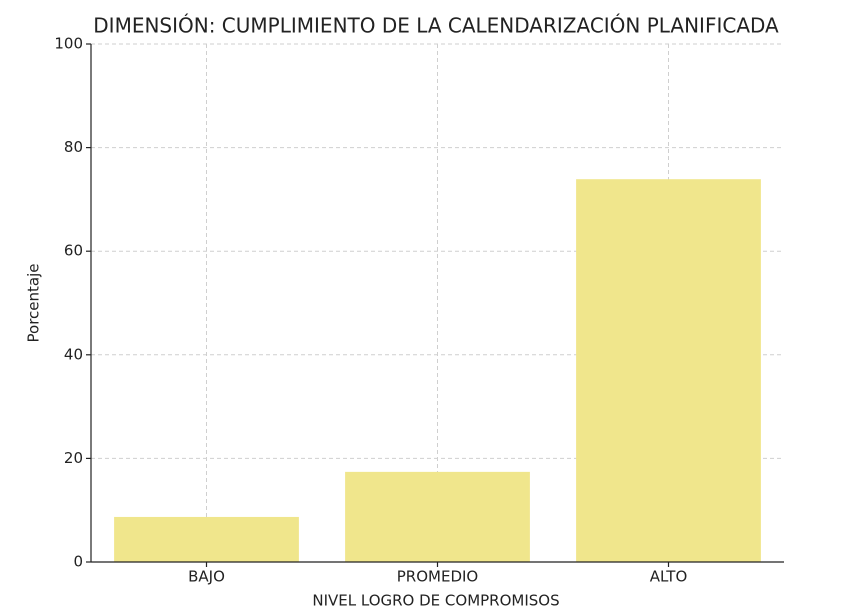 The height and width of the screenshot is (608, 864). Describe the element at coordinates (68, 44) in the screenshot. I see `y-tick-label: 100` at that location.